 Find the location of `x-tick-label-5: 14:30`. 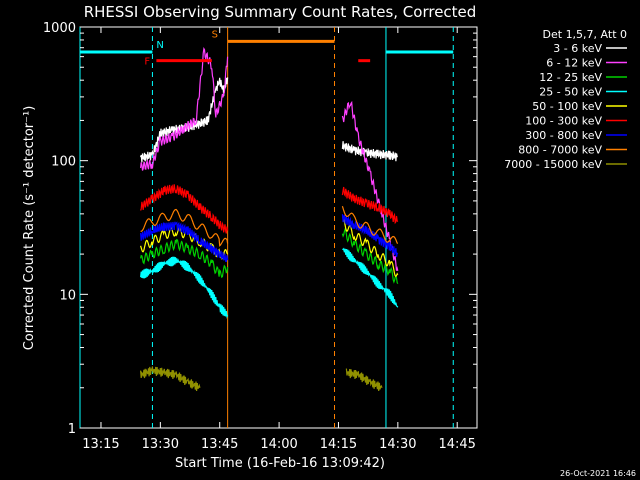

x-tick-label-5: 14:30 is located at coordinates (397, 444).